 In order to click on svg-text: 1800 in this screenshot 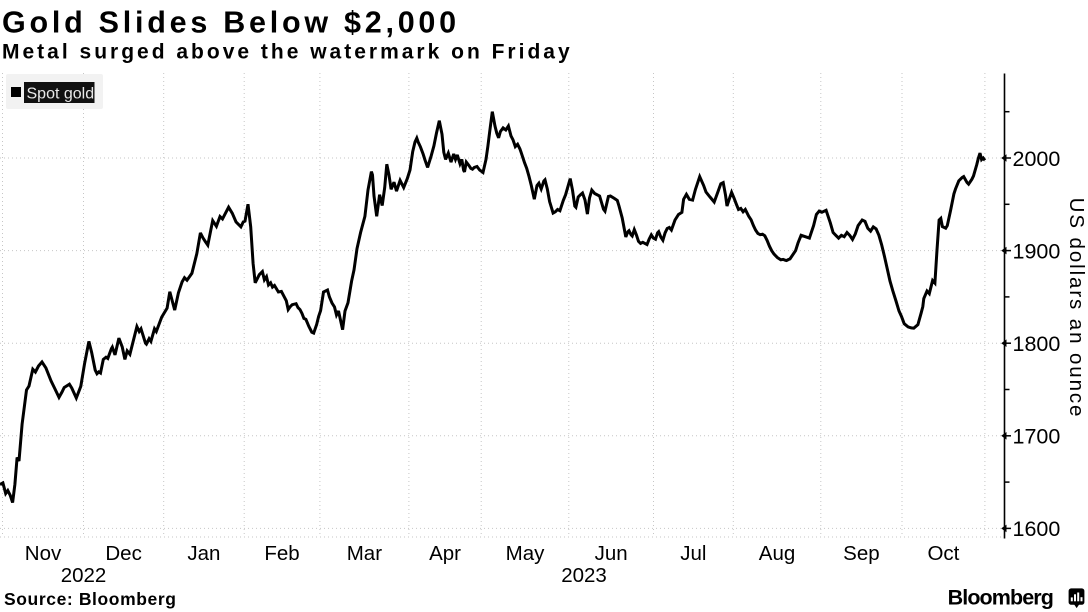, I will do `click(1037, 344)`.